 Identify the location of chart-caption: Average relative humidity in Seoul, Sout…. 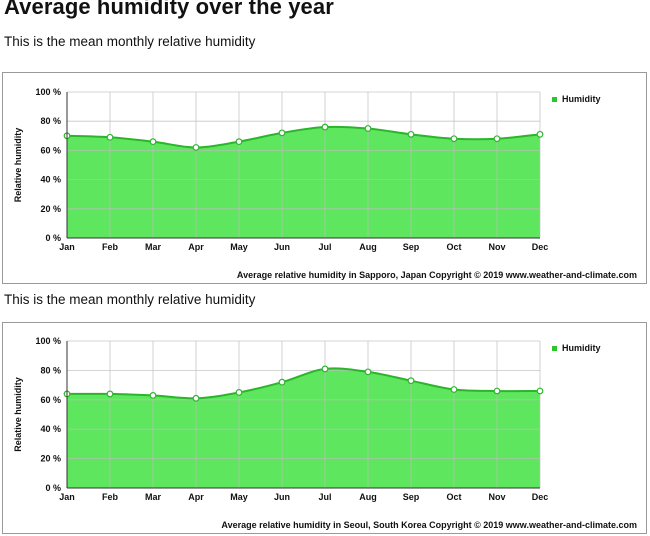
(429, 525).